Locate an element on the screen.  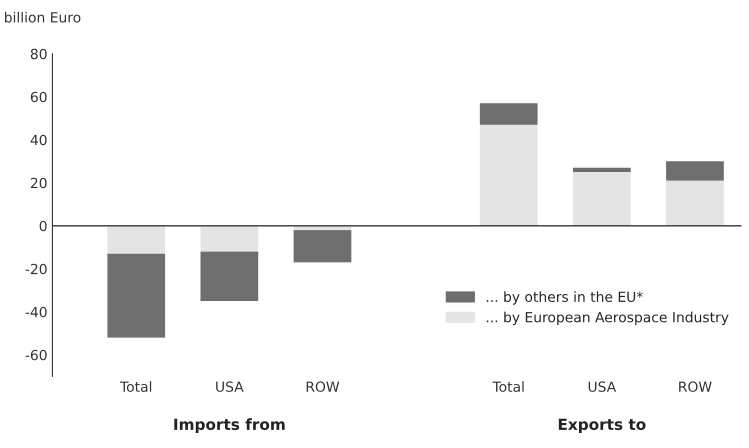
y-tick-label: -40 is located at coordinates (36, 312).